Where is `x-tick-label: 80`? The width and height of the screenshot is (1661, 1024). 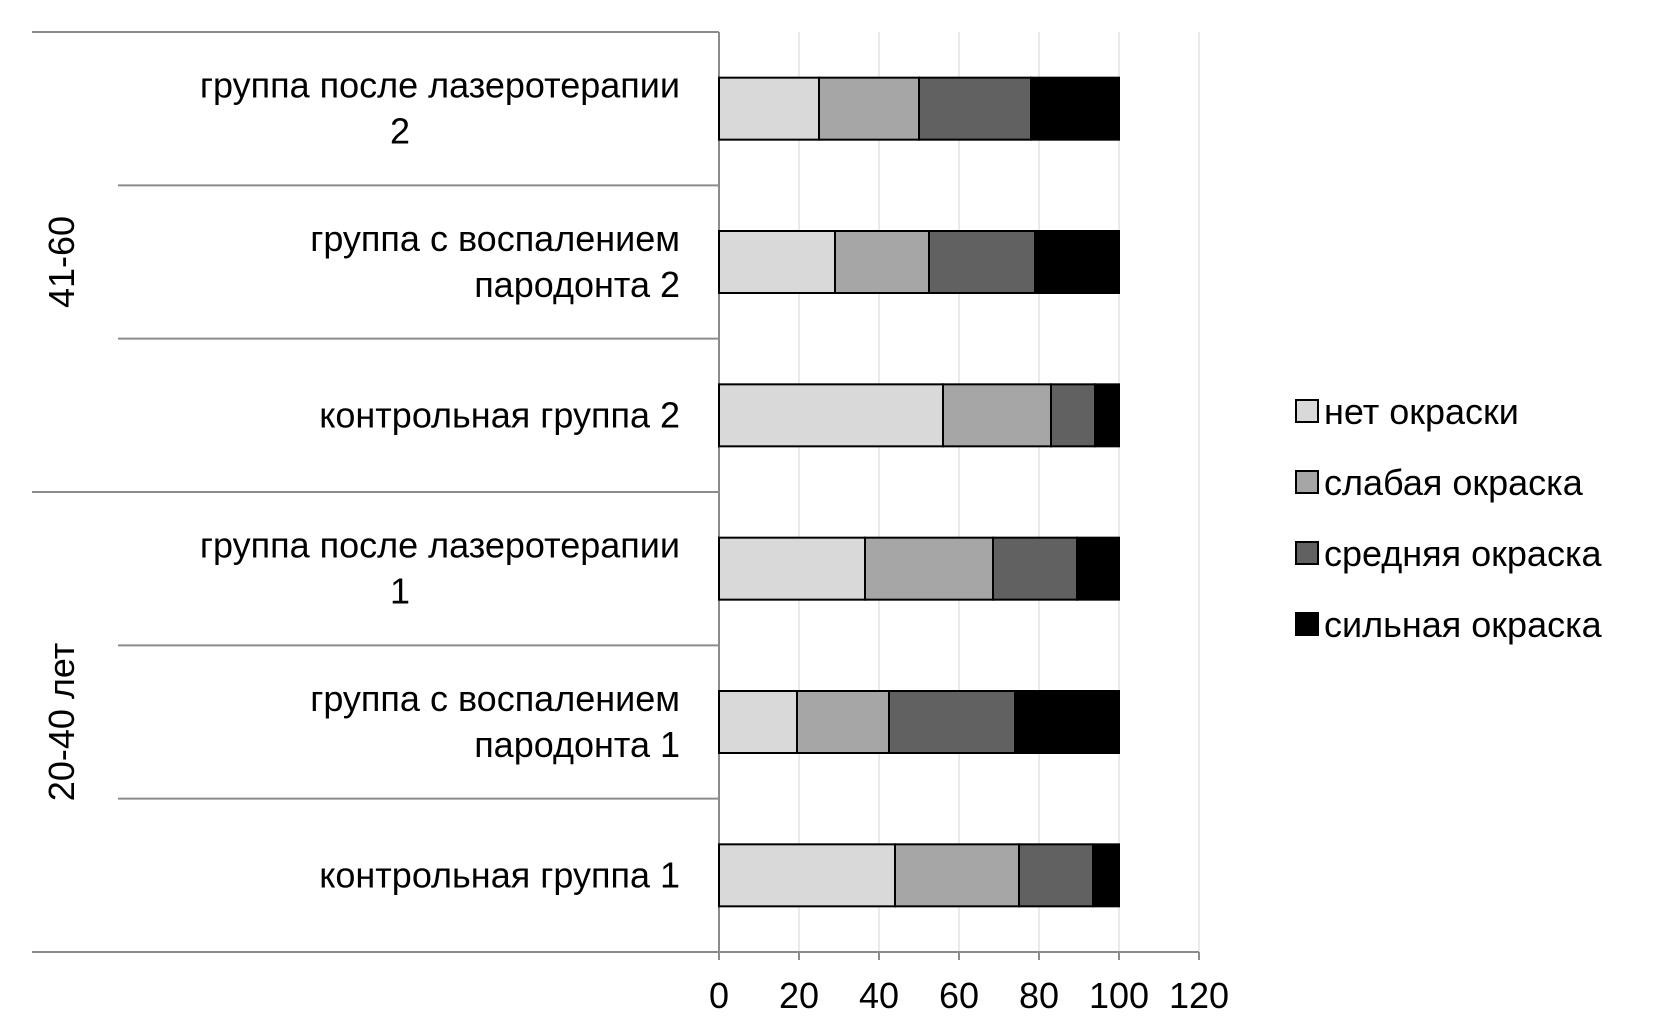
x-tick-label: 80 is located at coordinates (1039, 995).